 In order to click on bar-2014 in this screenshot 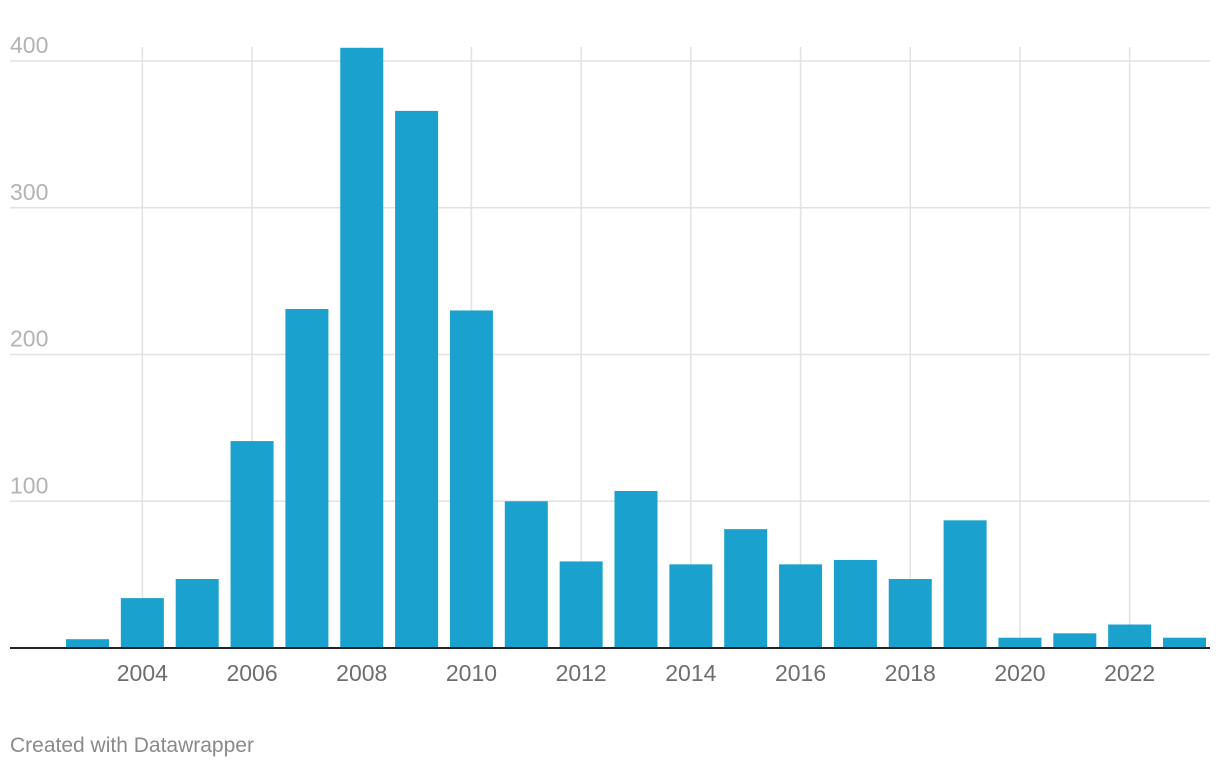, I will do `click(691, 606)`.